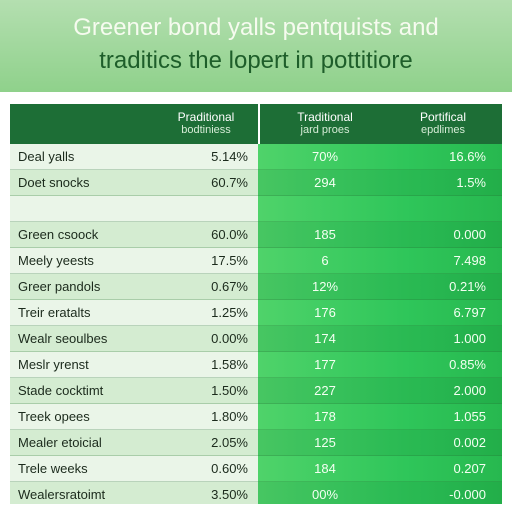  Describe the element at coordinates (325, 494) in the screenshot. I see `cell-traditional-prices: 00%` at that location.